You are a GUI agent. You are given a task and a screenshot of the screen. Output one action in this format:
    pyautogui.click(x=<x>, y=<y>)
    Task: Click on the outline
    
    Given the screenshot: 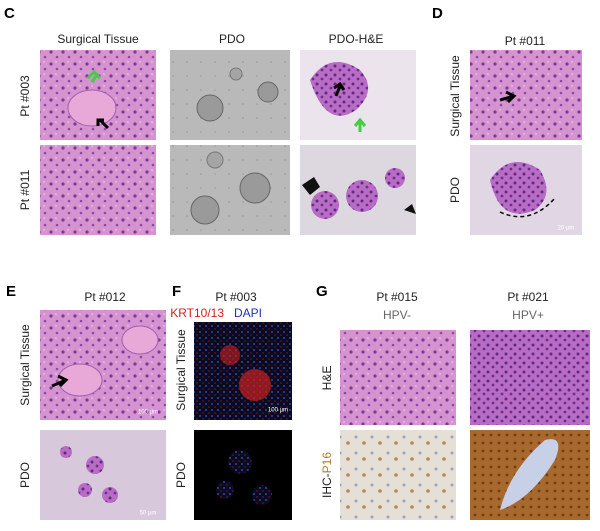 What is the action you would take?
    pyautogui.click(x=527, y=207)
    